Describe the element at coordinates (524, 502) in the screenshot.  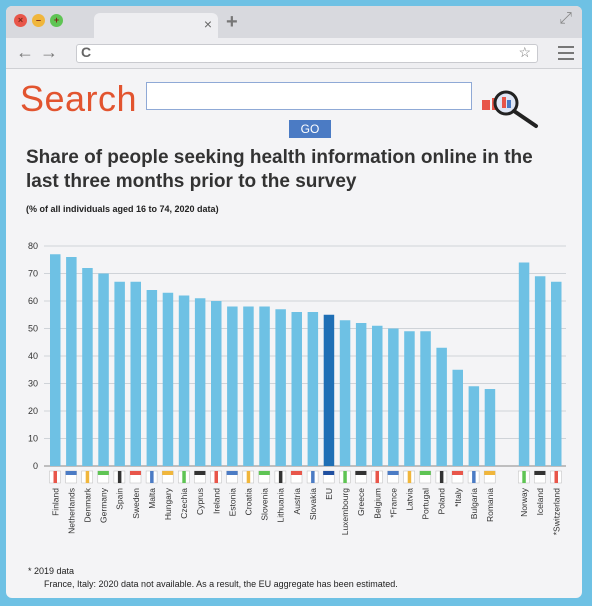
I see `x-tick-label: Norway` at that location.